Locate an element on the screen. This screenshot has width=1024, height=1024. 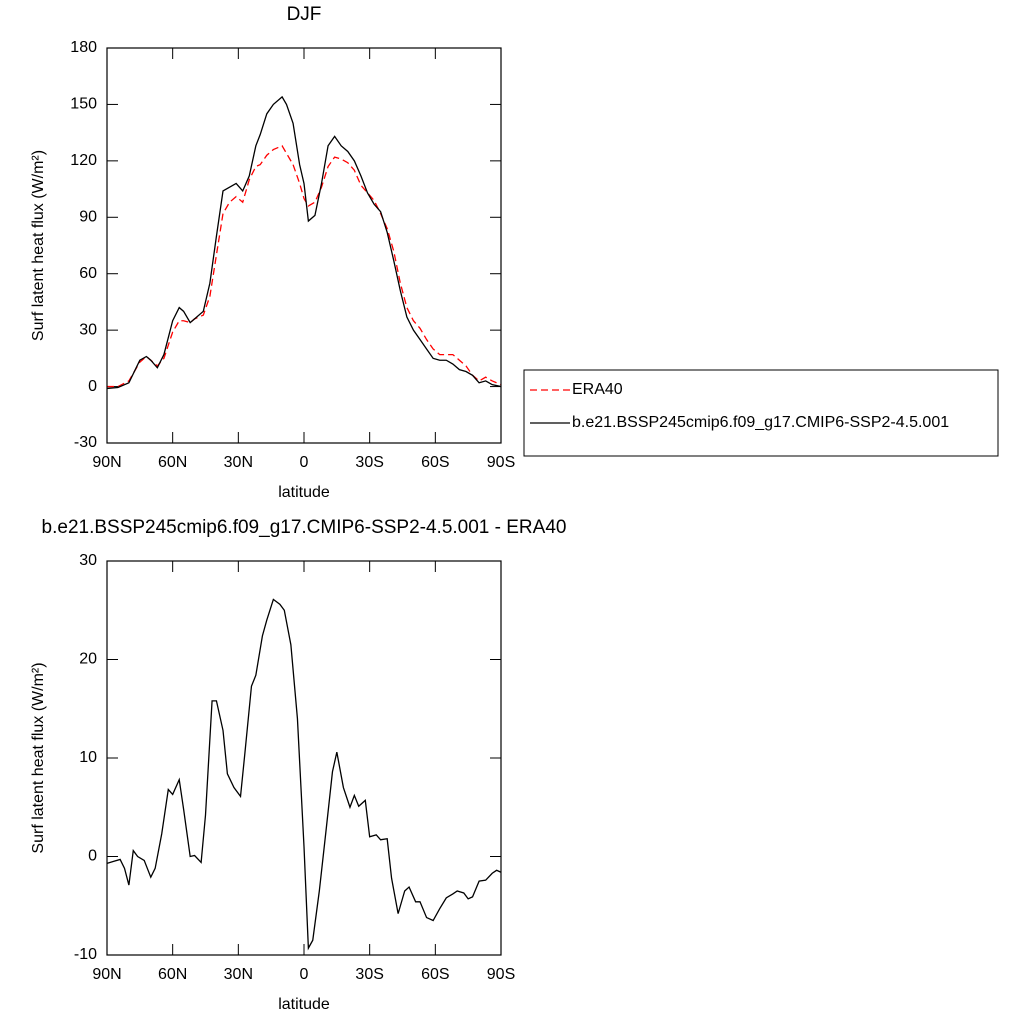
legend-label: ERA40 is located at coordinates (597, 389).